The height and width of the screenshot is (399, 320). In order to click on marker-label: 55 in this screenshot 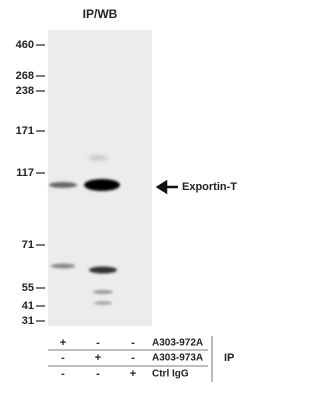, I will do `click(28, 288)`.